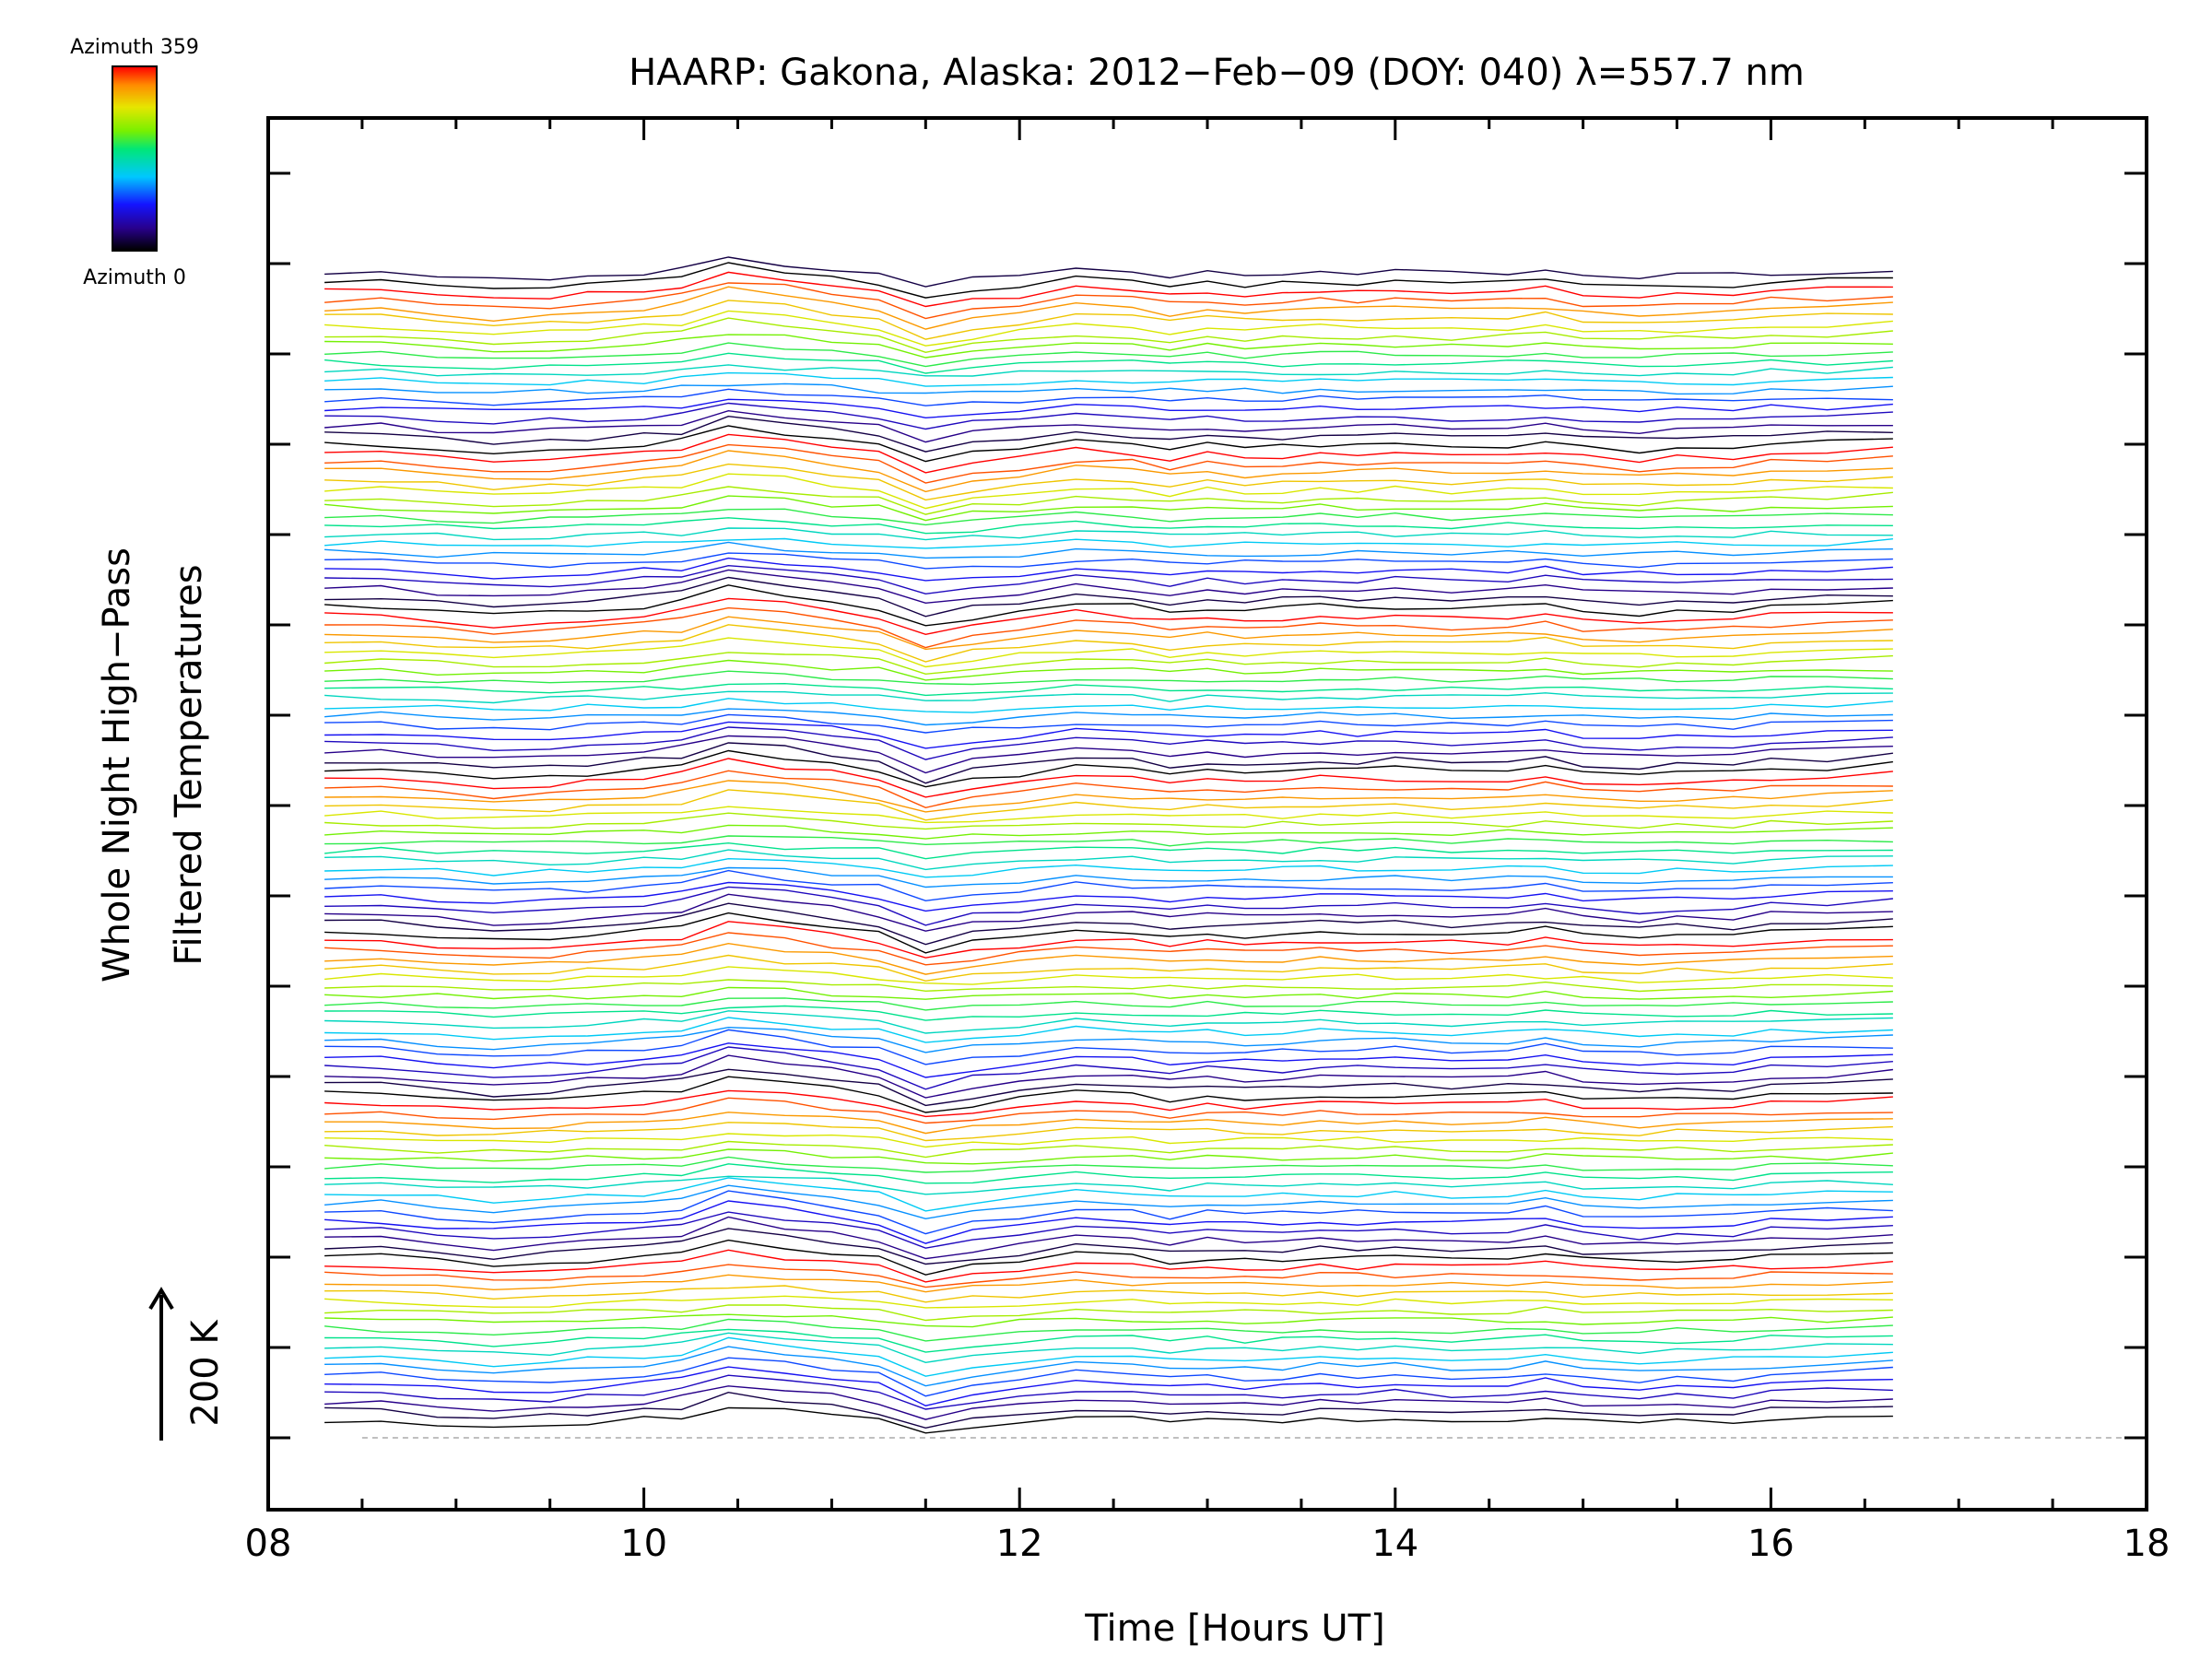 This screenshot has width=2212, height=1659. I want to click on scale-arrow-head, so click(161, 1299).